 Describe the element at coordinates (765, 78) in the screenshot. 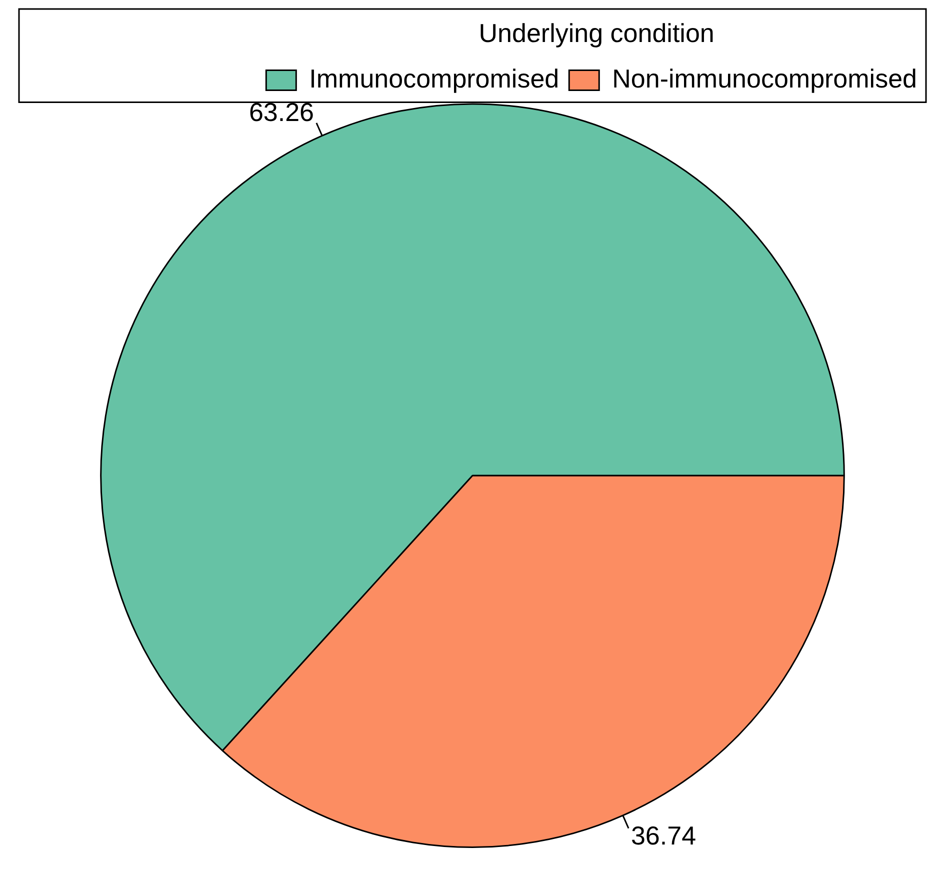

I see `legend-label: Non-immunocompromised` at that location.